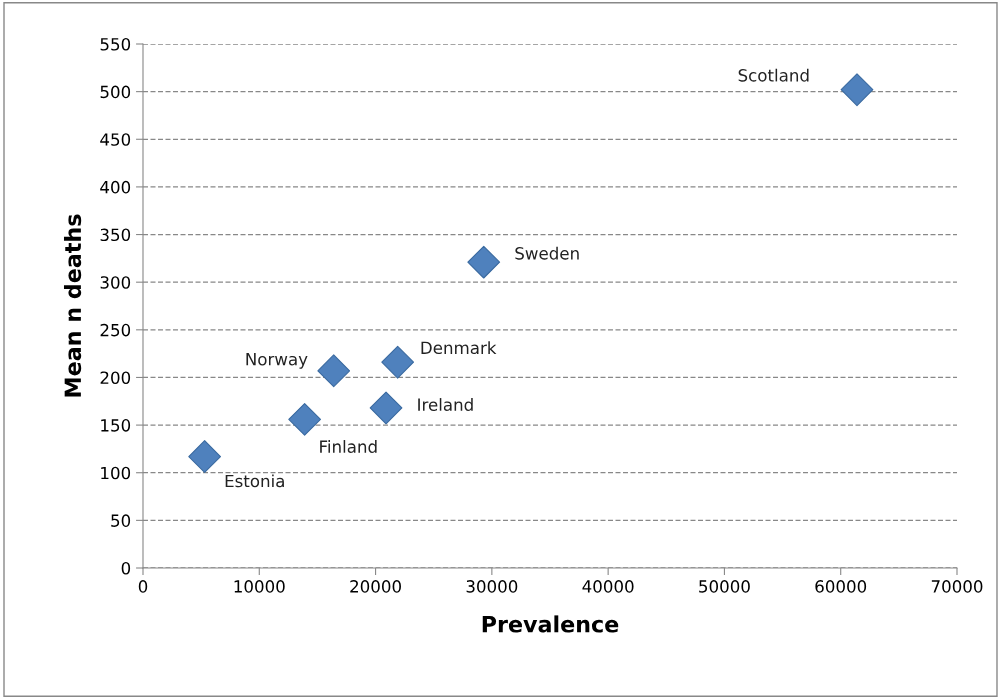  Describe the element at coordinates (143, 586) in the screenshot. I see `x-tick-label: 0` at that location.